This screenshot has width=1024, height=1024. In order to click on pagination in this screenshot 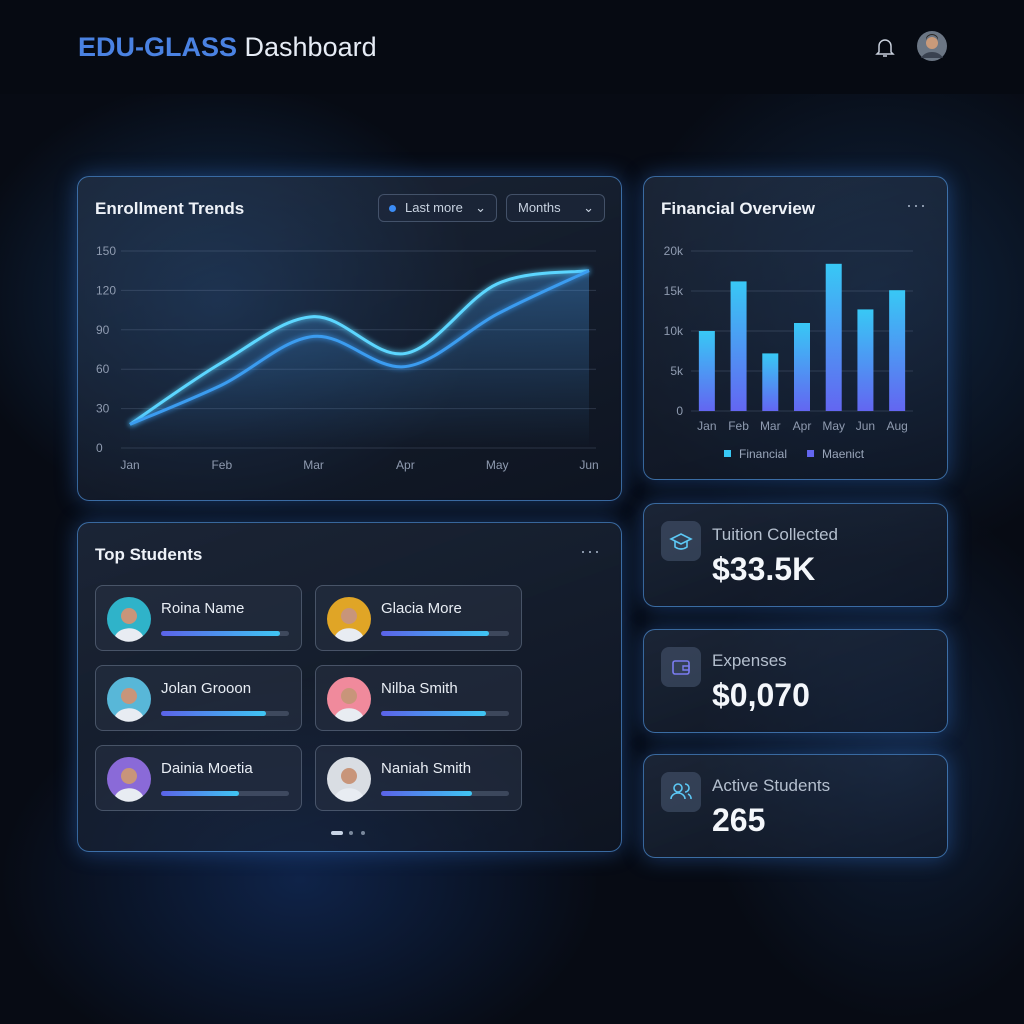, I will do `click(350, 833)`.